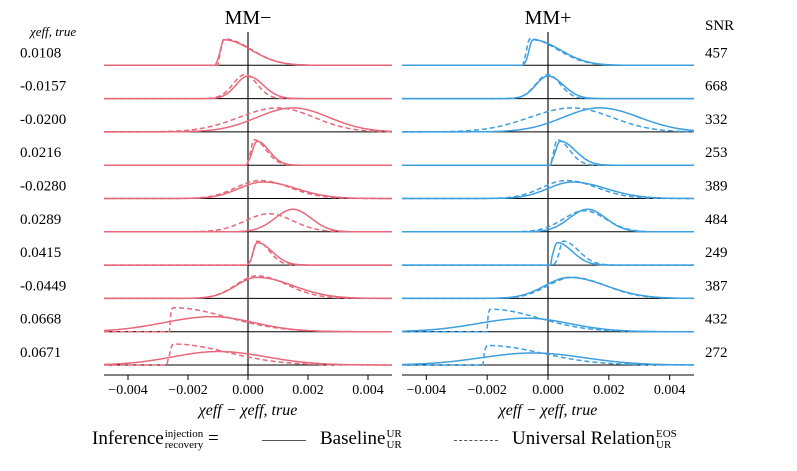 This screenshot has height=471, width=797. I want to click on legend-prefix: Inference injection recovery =, so click(155, 439).